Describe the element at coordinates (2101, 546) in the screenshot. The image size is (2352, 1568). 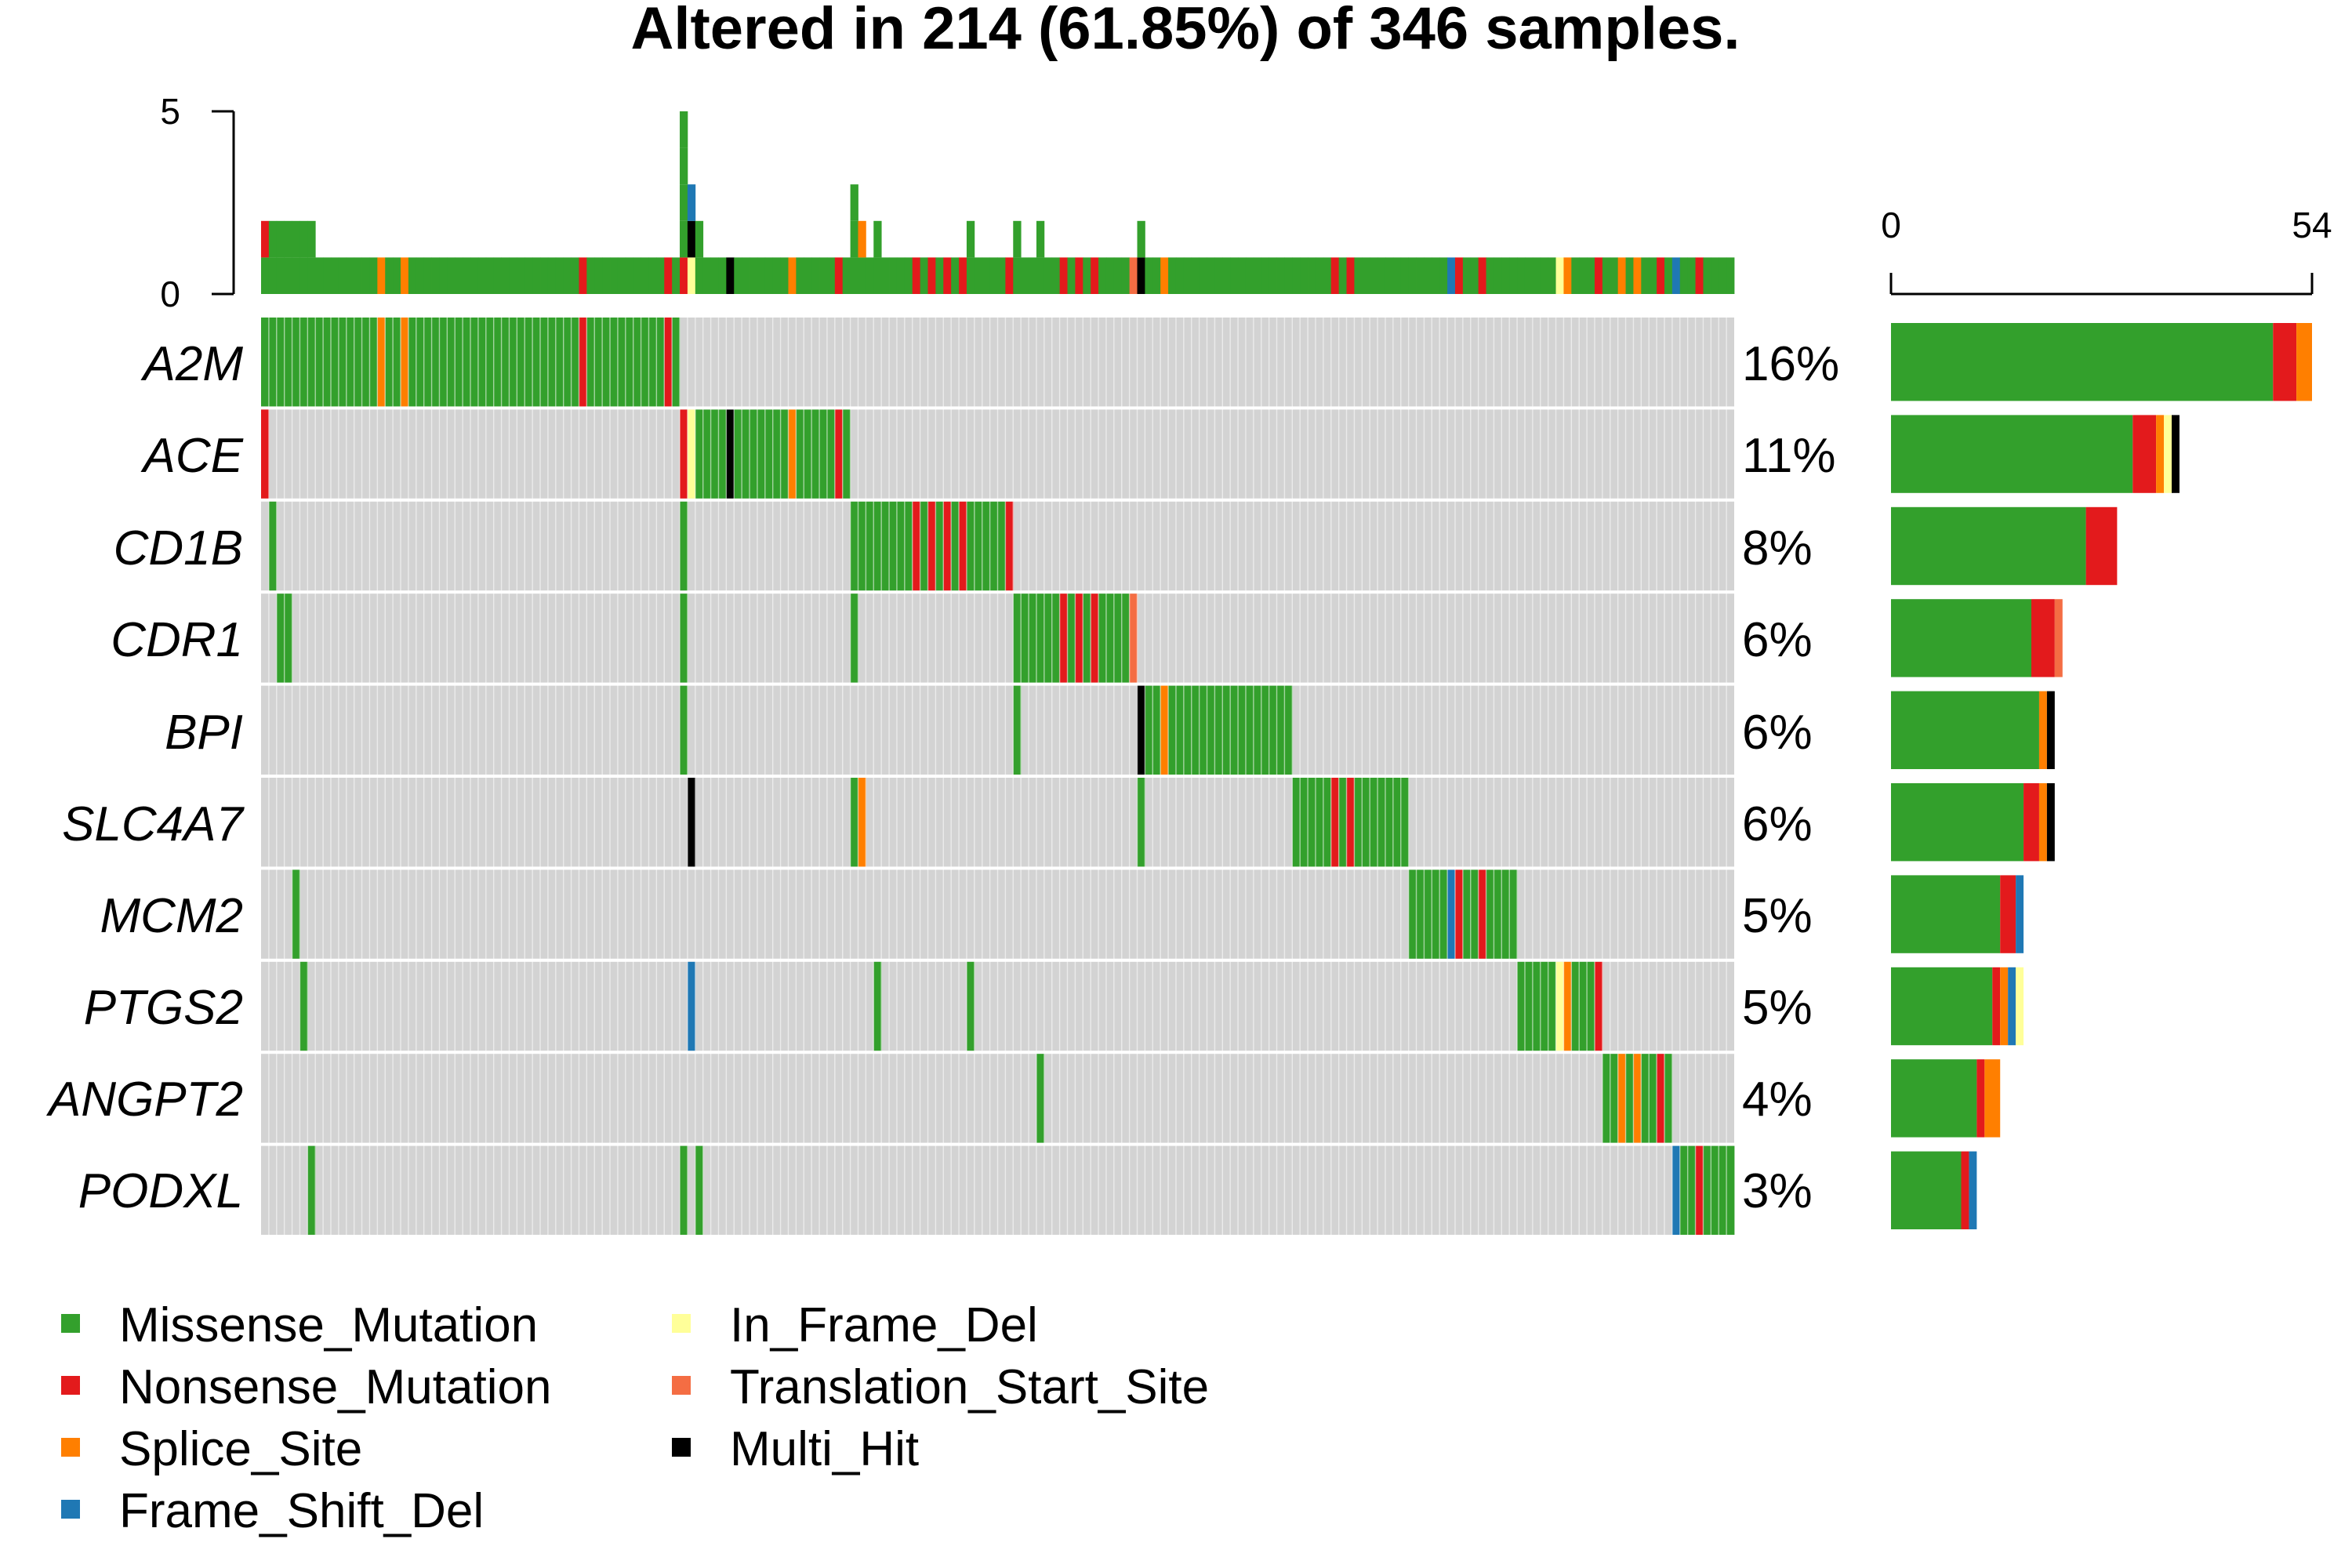
I see `gene-bar-cd1b-nonsense-mutation` at that location.